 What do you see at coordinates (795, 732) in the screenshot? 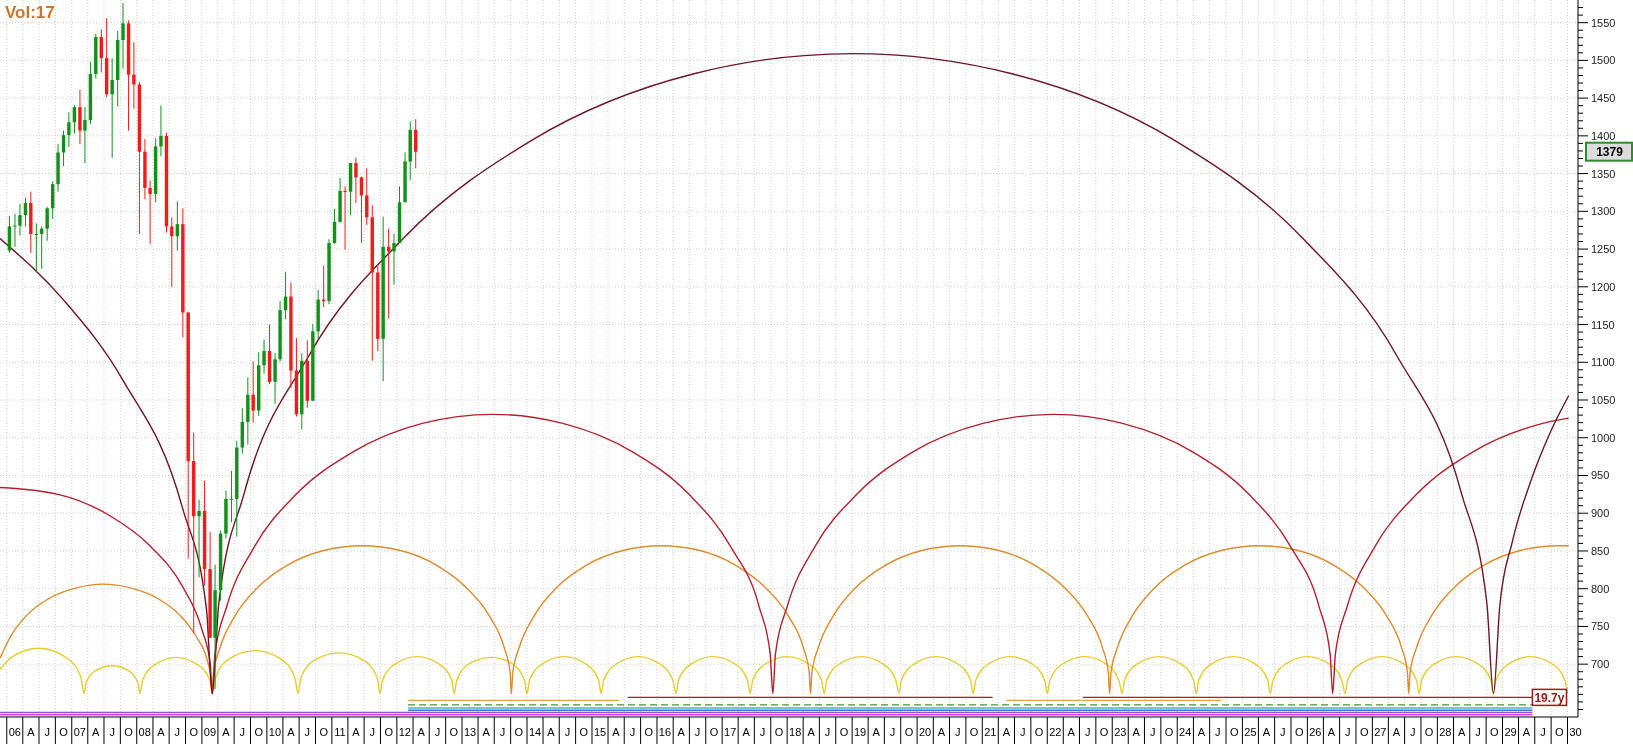
I see `x-tick-label: 18` at bounding box center [795, 732].